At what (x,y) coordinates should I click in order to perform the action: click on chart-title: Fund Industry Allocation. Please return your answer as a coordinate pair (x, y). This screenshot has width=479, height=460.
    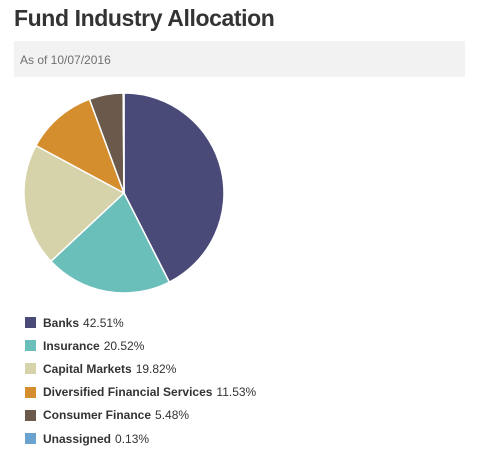
    Looking at the image, I should click on (144, 18).